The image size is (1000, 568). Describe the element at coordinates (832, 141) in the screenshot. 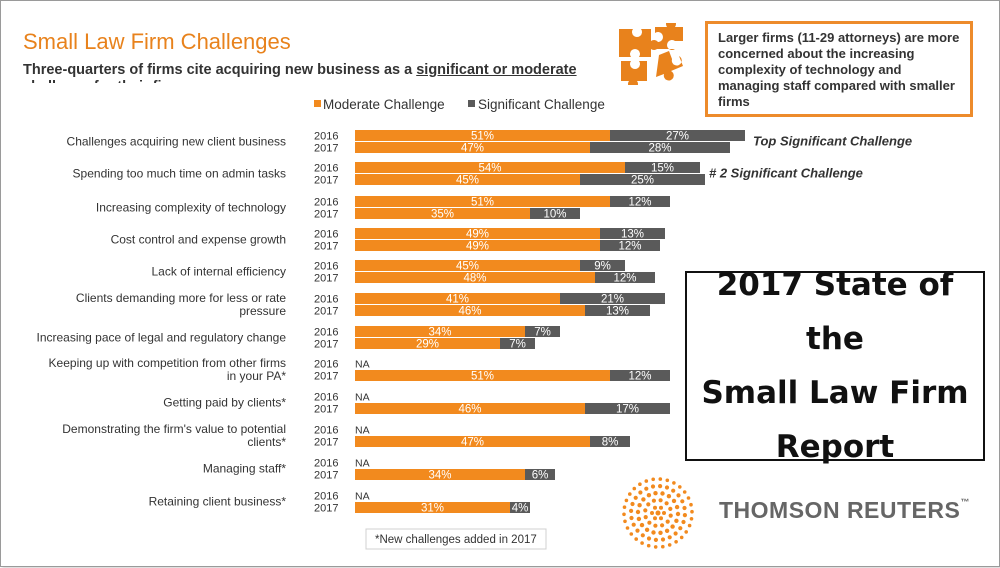

I see `chart-annotation: Top Significant Challenge` at that location.